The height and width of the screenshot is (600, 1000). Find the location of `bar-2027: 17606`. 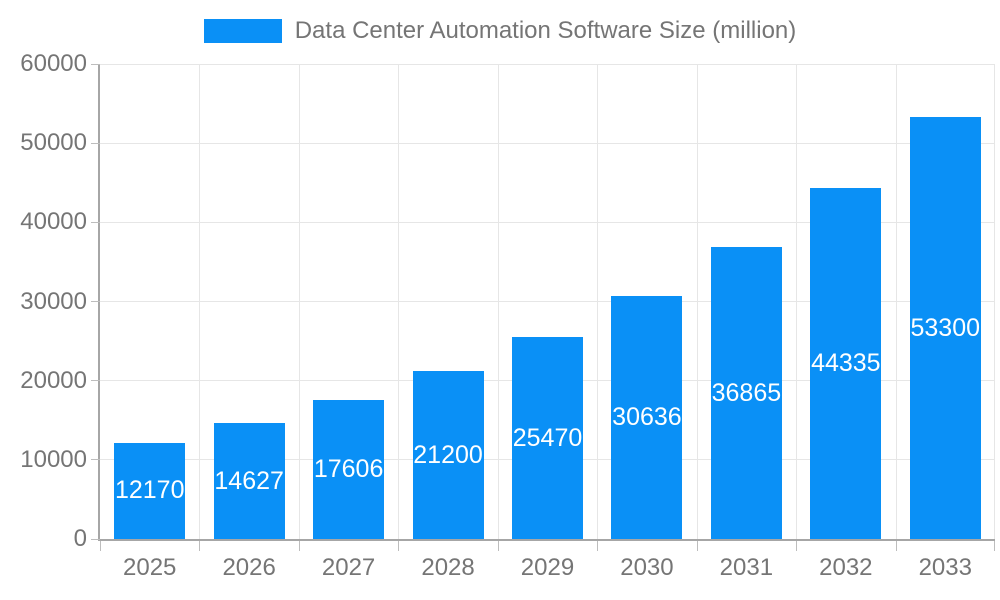

bar-2027: 17606 is located at coordinates (349, 469).